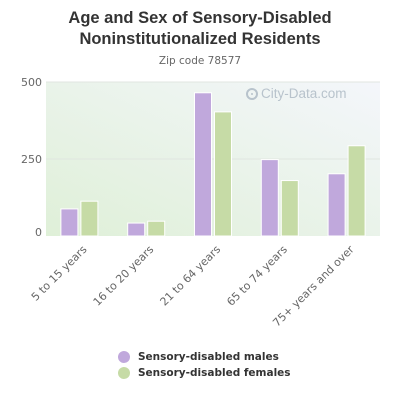  I want to click on y-tick-label: 250, so click(31, 159).